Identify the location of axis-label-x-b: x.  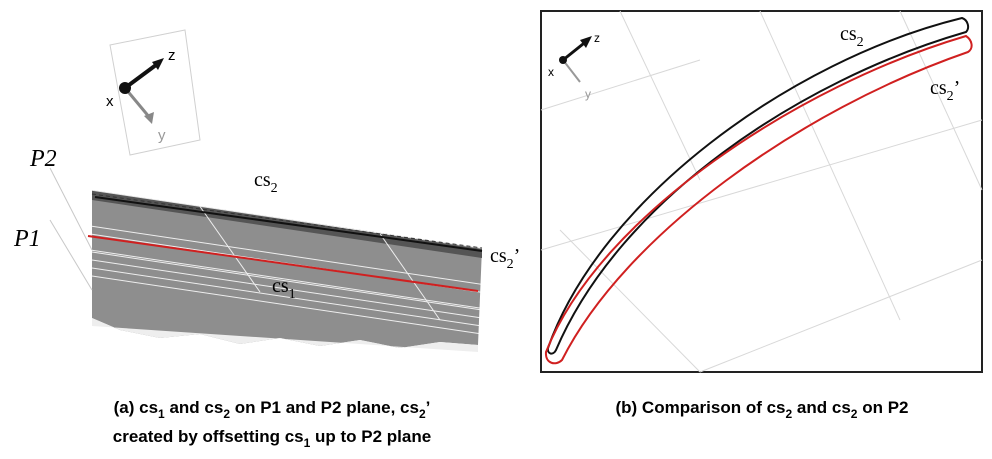
(551, 72).